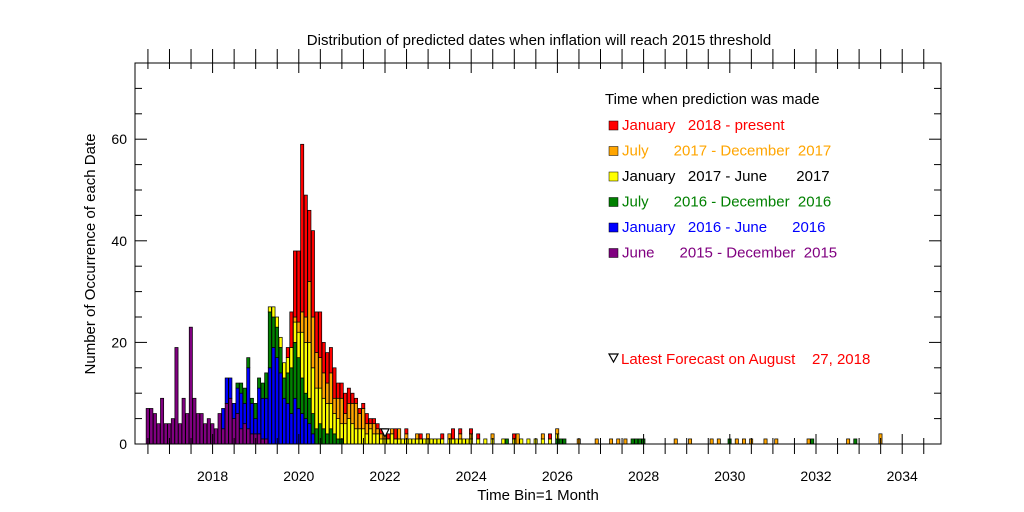 Image resolution: width=1024 pixels, height=512 pixels. What do you see at coordinates (384, 476) in the screenshot?
I see `x-tick-label: 2022` at bounding box center [384, 476].